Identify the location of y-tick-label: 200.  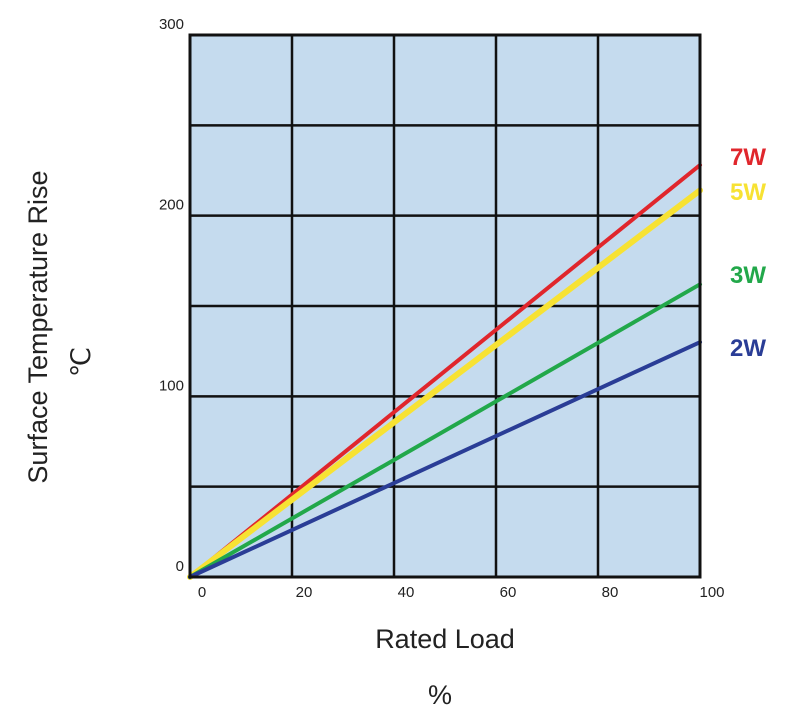
(171, 205).